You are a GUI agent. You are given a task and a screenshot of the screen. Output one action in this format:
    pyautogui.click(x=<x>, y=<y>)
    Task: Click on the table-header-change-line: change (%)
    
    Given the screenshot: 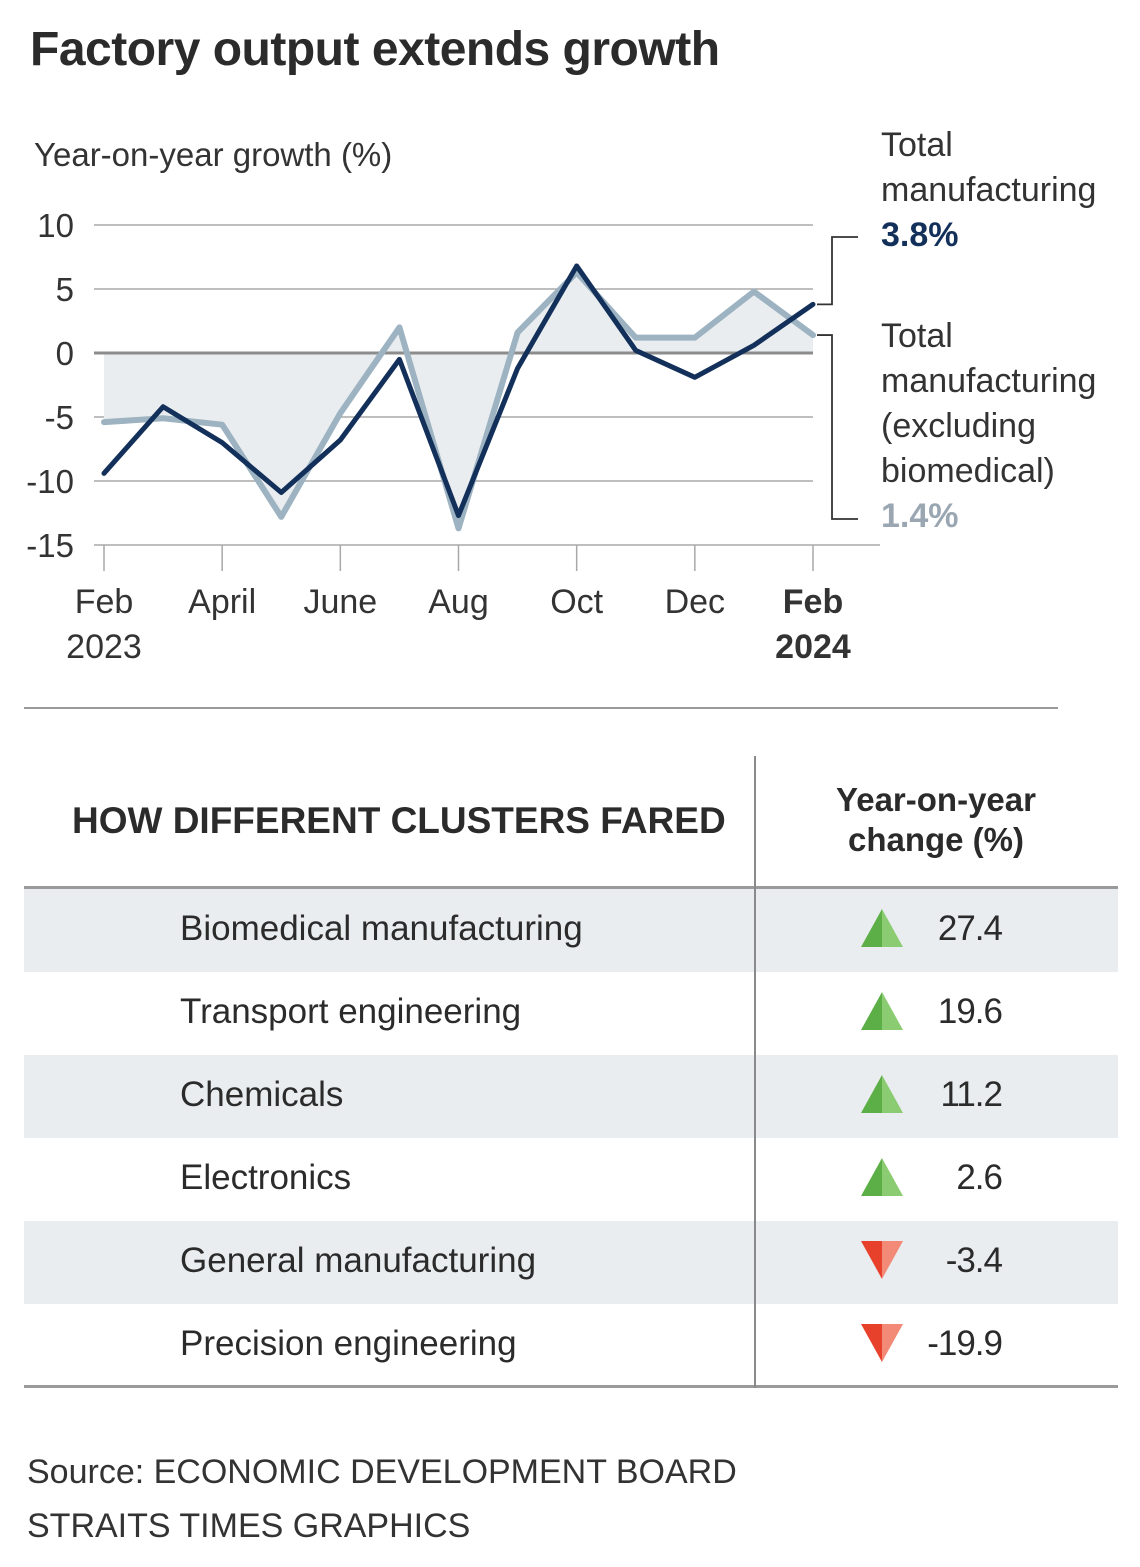 What is the action you would take?
    pyautogui.click(x=936, y=839)
    